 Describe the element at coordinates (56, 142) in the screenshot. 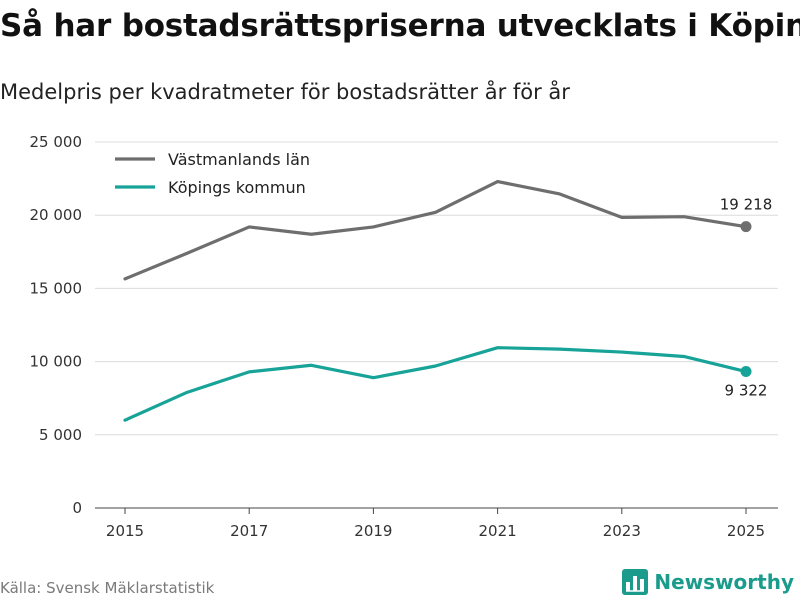

I see `y-tick-label: 25 000` at that location.